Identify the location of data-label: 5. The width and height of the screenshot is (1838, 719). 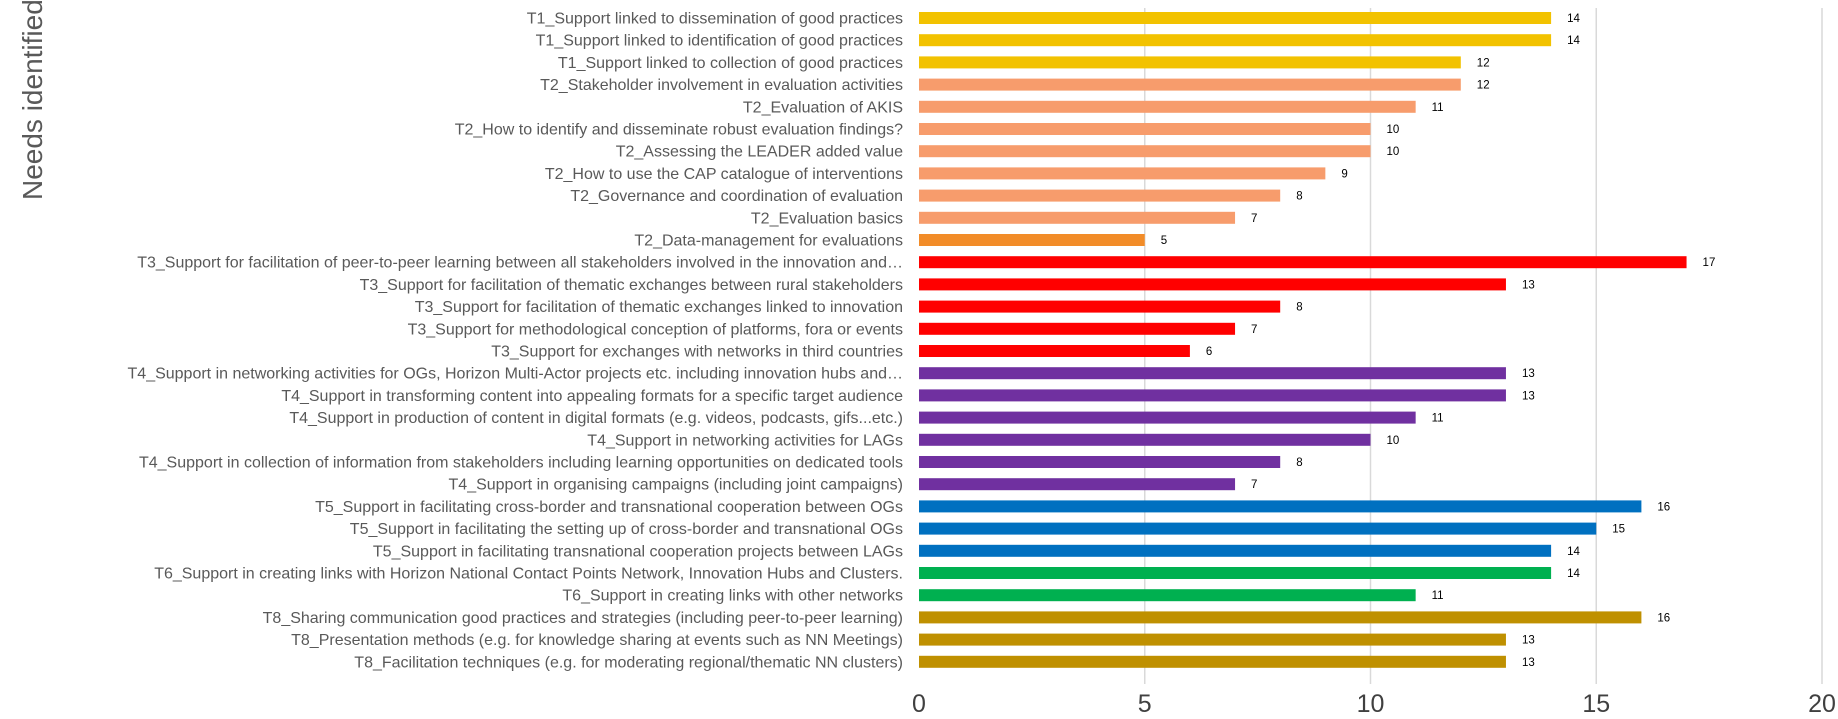
(1164, 241).